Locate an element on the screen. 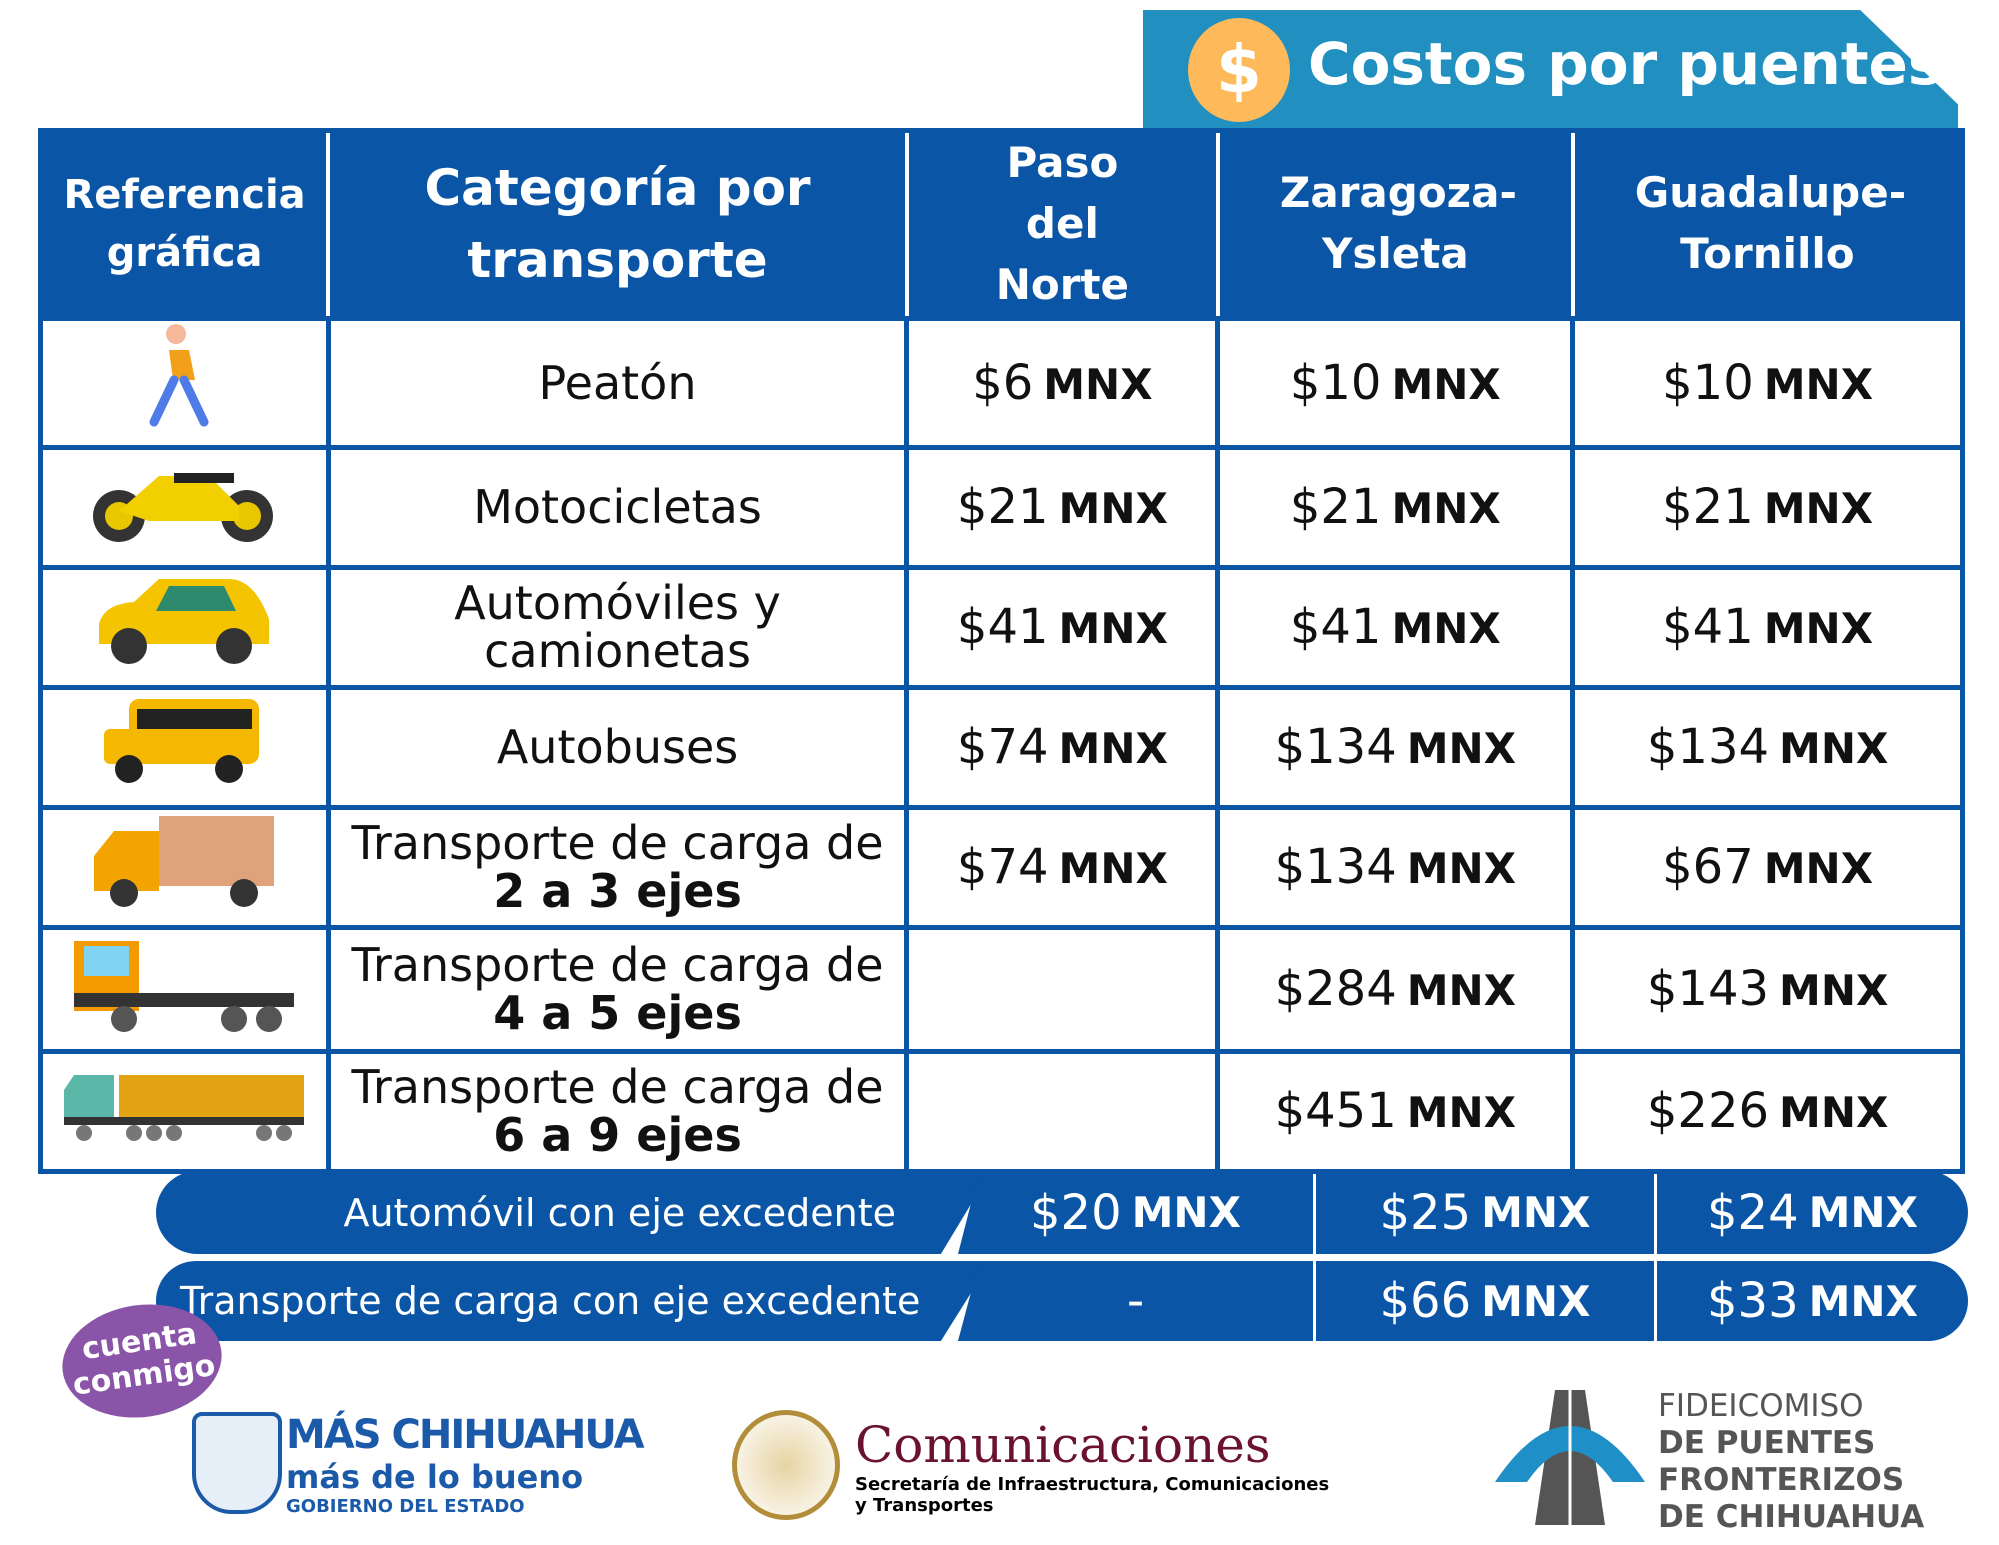  flatbed-truck-icon is located at coordinates (184, 989).